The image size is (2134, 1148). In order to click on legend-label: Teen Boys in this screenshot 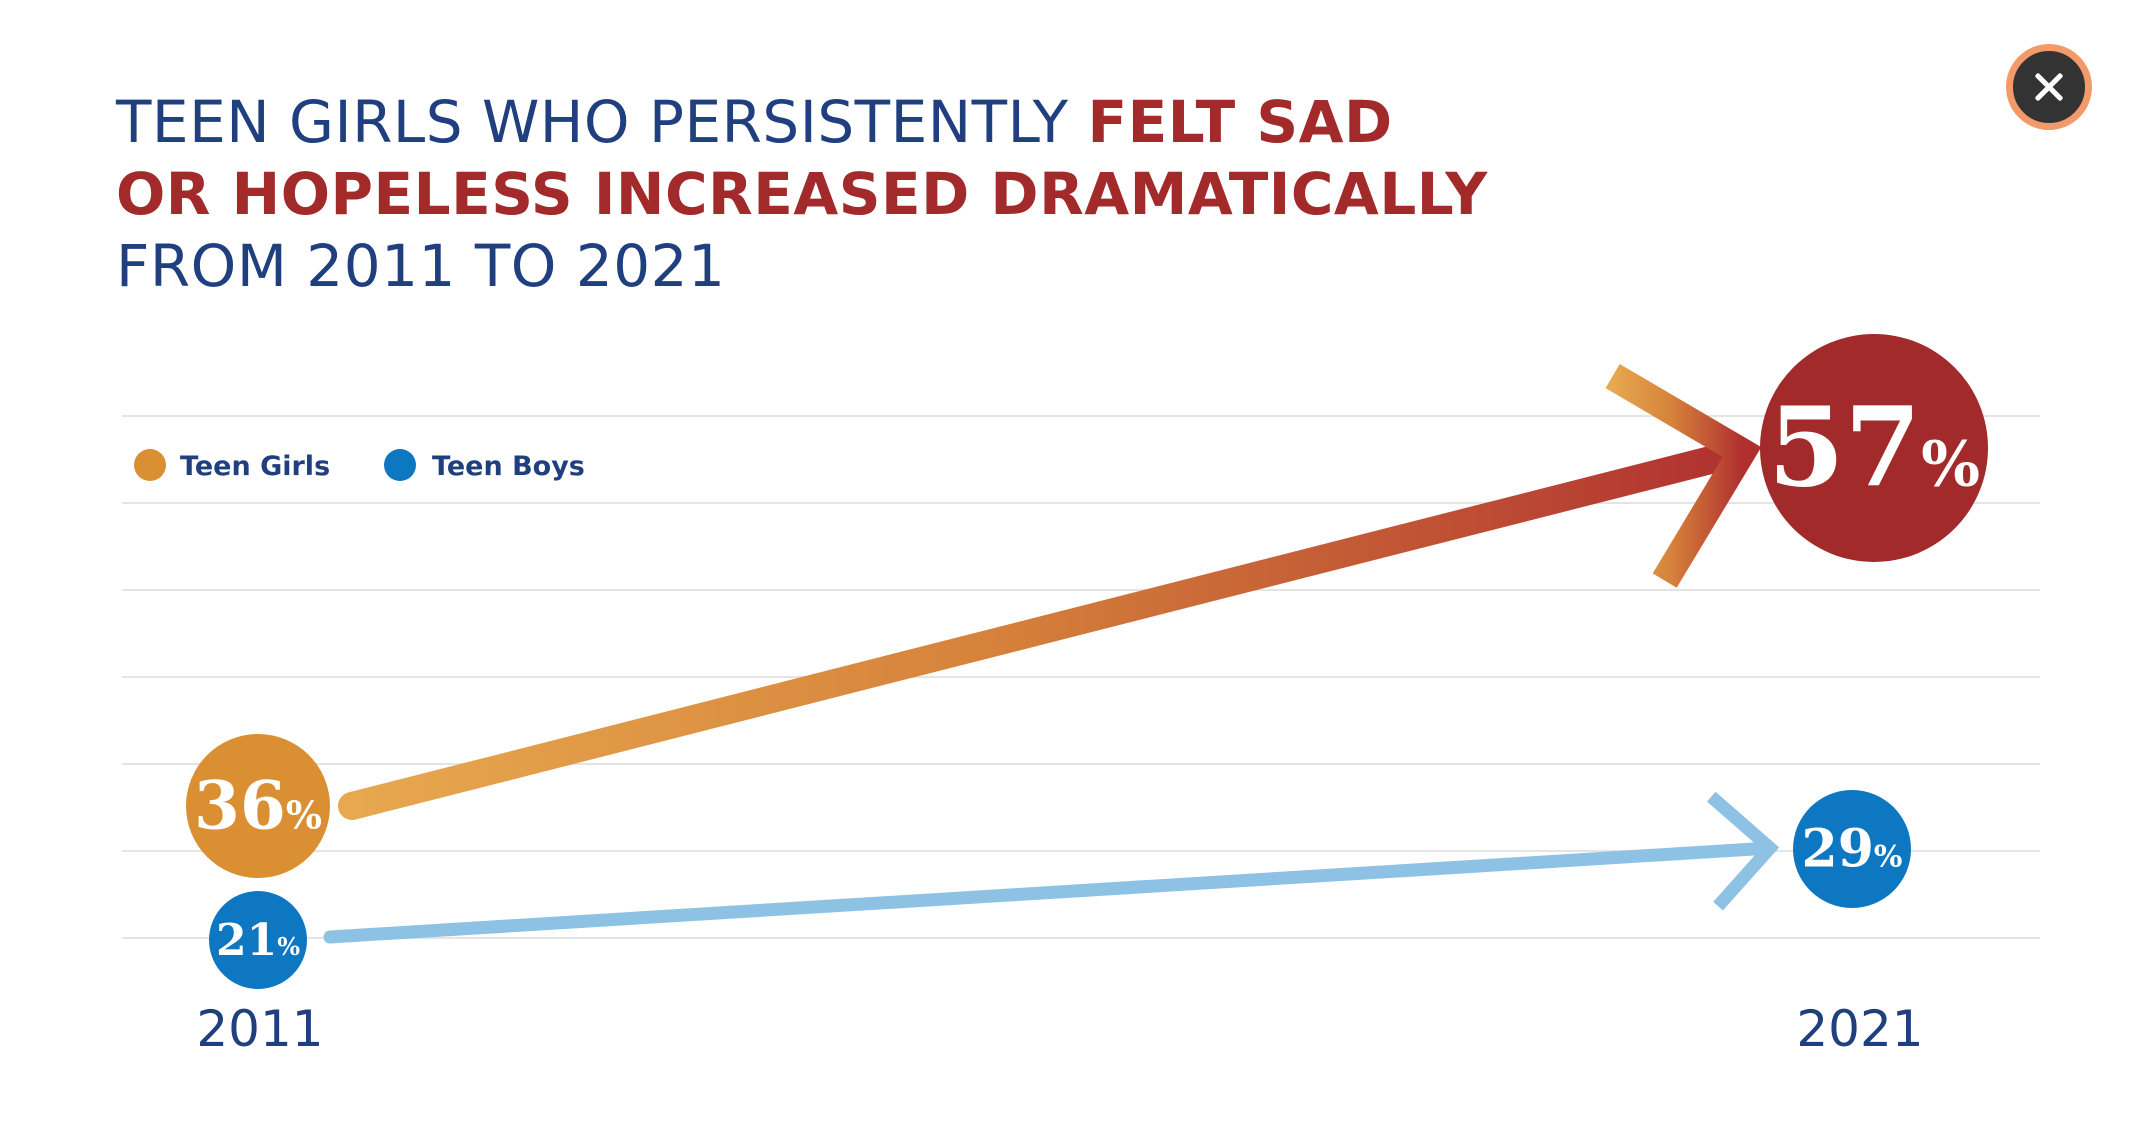, I will do `click(508, 466)`.